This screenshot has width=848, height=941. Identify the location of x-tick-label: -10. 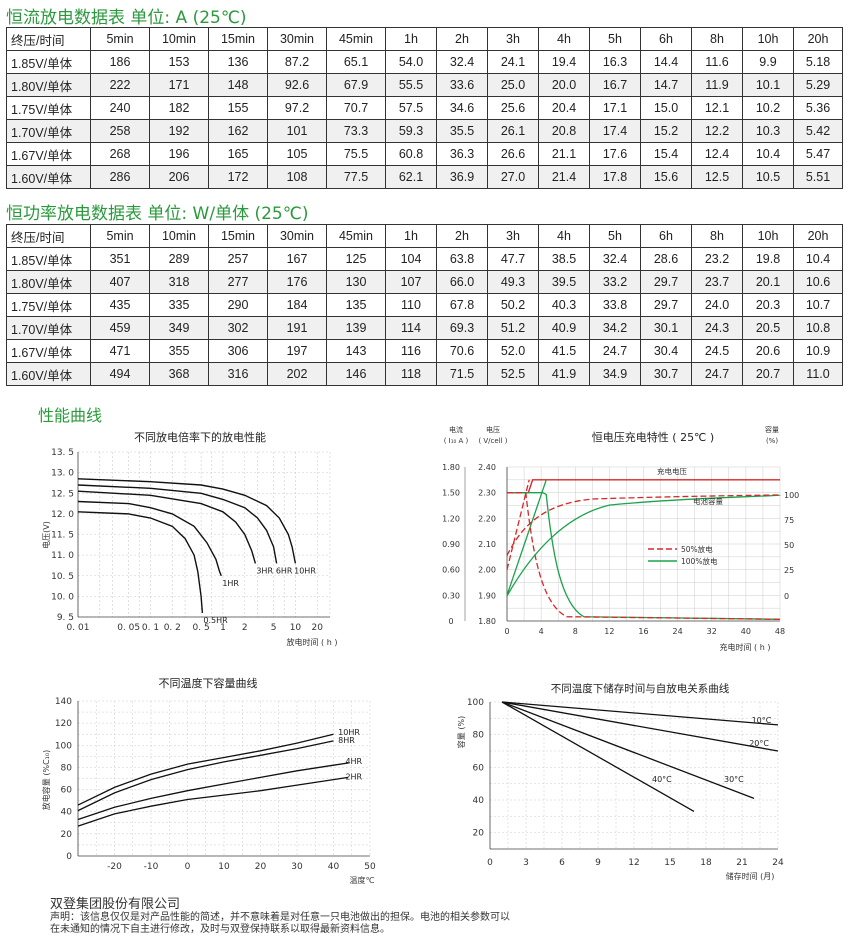
(151, 867).